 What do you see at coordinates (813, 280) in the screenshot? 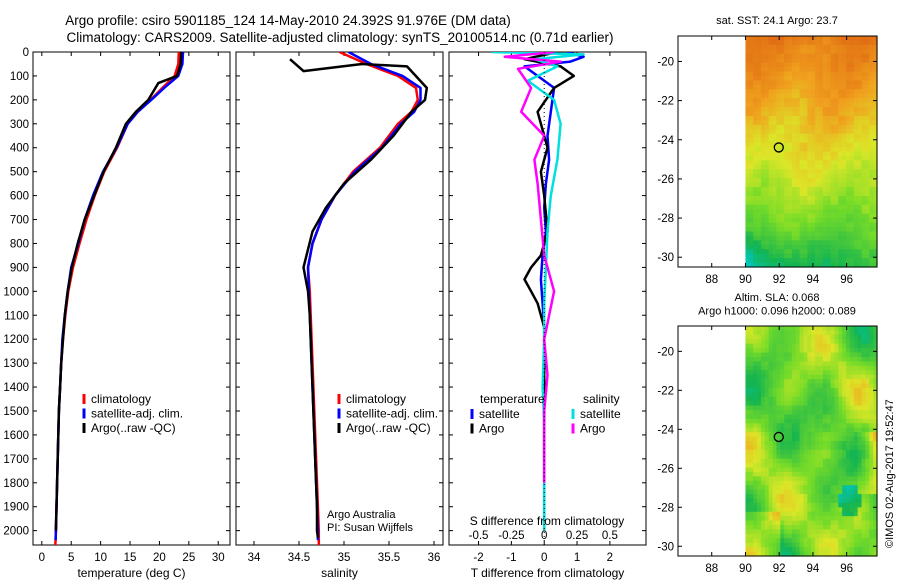
I see `sst_map-xtick-label: 94` at bounding box center [813, 280].